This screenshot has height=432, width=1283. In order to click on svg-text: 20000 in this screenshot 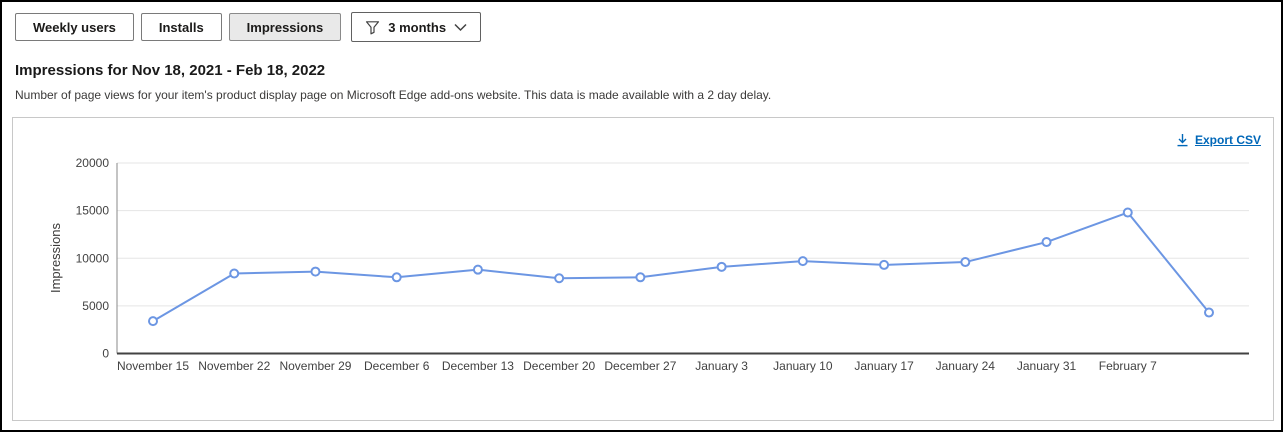, I will do `click(93, 163)`.